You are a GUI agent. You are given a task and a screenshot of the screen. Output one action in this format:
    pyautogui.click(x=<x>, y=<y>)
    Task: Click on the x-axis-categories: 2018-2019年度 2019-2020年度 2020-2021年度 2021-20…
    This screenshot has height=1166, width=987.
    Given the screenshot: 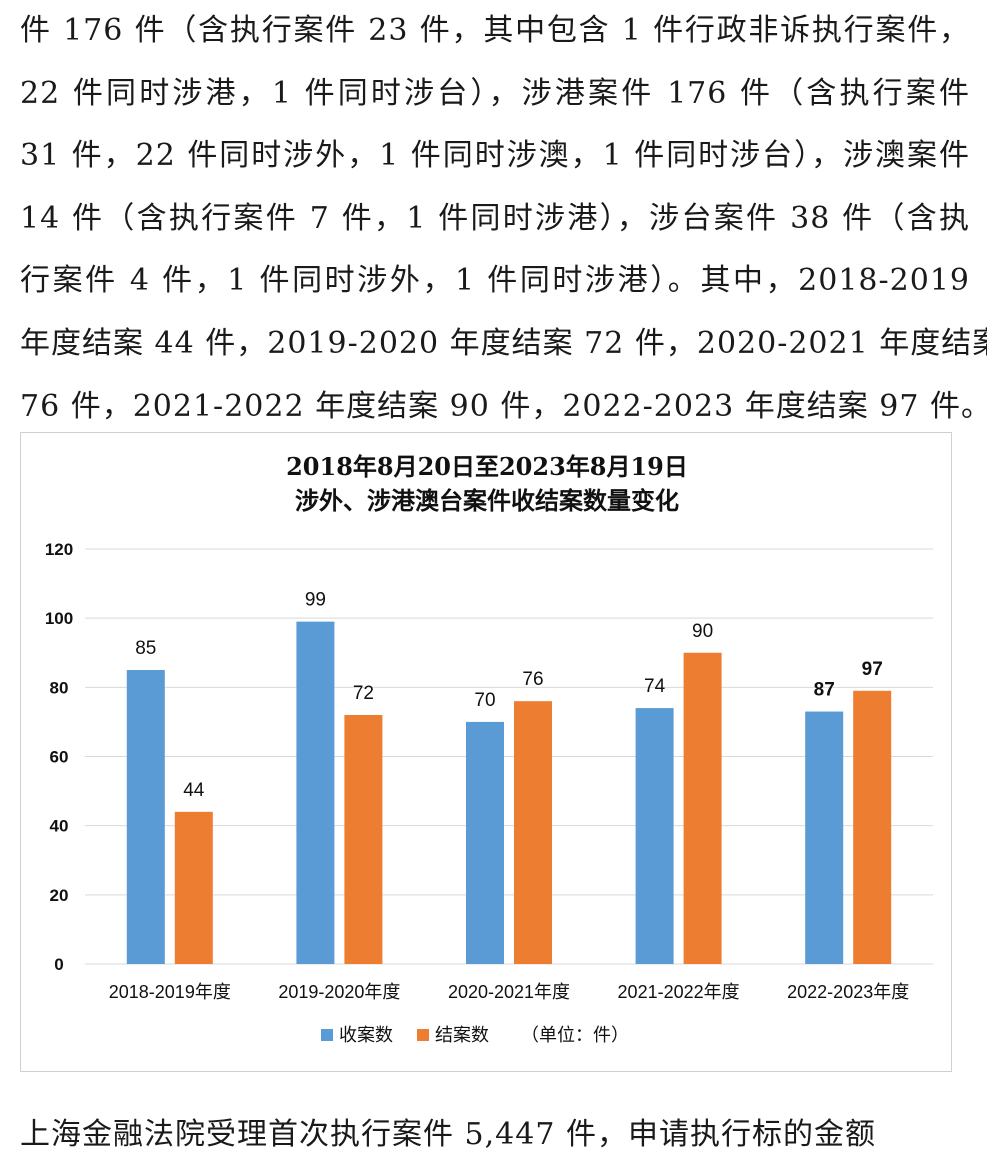 What is the action you would take?
    pyautogui.click(x=509, y=992)
    